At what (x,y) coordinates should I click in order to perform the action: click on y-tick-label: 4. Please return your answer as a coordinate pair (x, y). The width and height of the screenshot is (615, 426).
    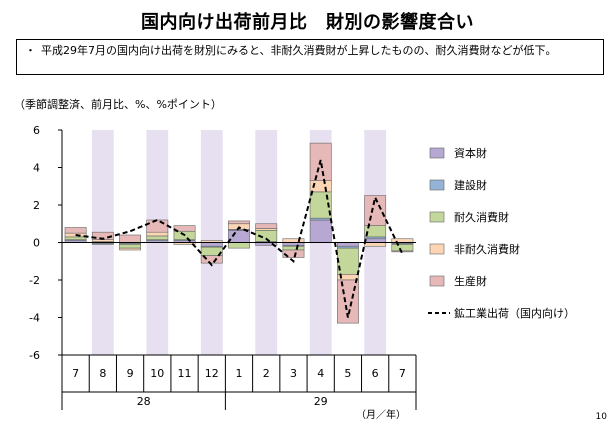
    Looking at the image, I should click on (36, 168).